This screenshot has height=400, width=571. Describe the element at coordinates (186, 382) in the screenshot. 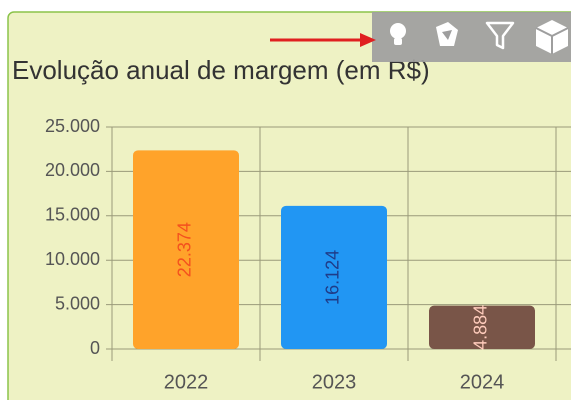

I see `x-tick-label: 2022` at that location.